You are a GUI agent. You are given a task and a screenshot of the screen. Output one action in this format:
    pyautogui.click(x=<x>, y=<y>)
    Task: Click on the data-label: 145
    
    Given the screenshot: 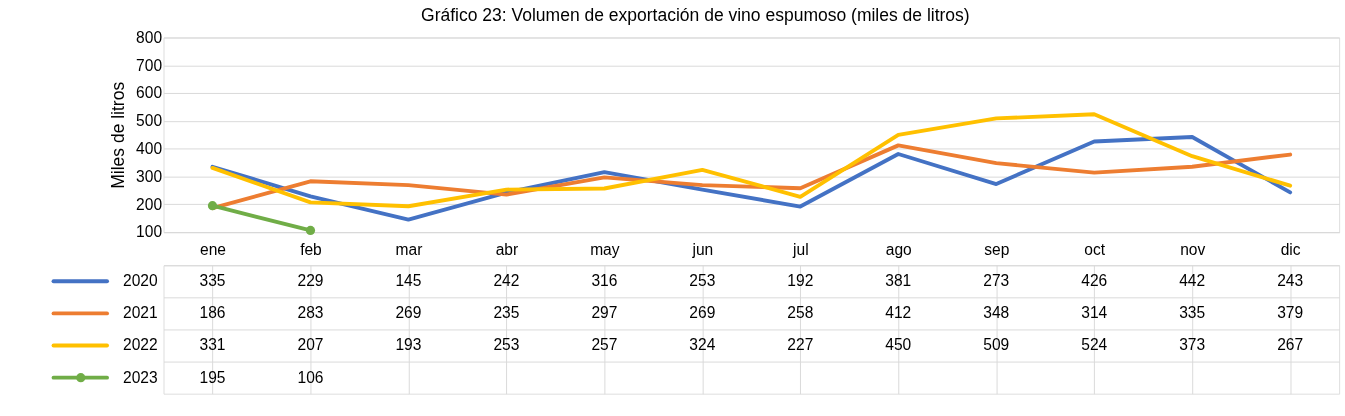 What is the action you would take?
    pyautogui.click(x=408, y=281)
    